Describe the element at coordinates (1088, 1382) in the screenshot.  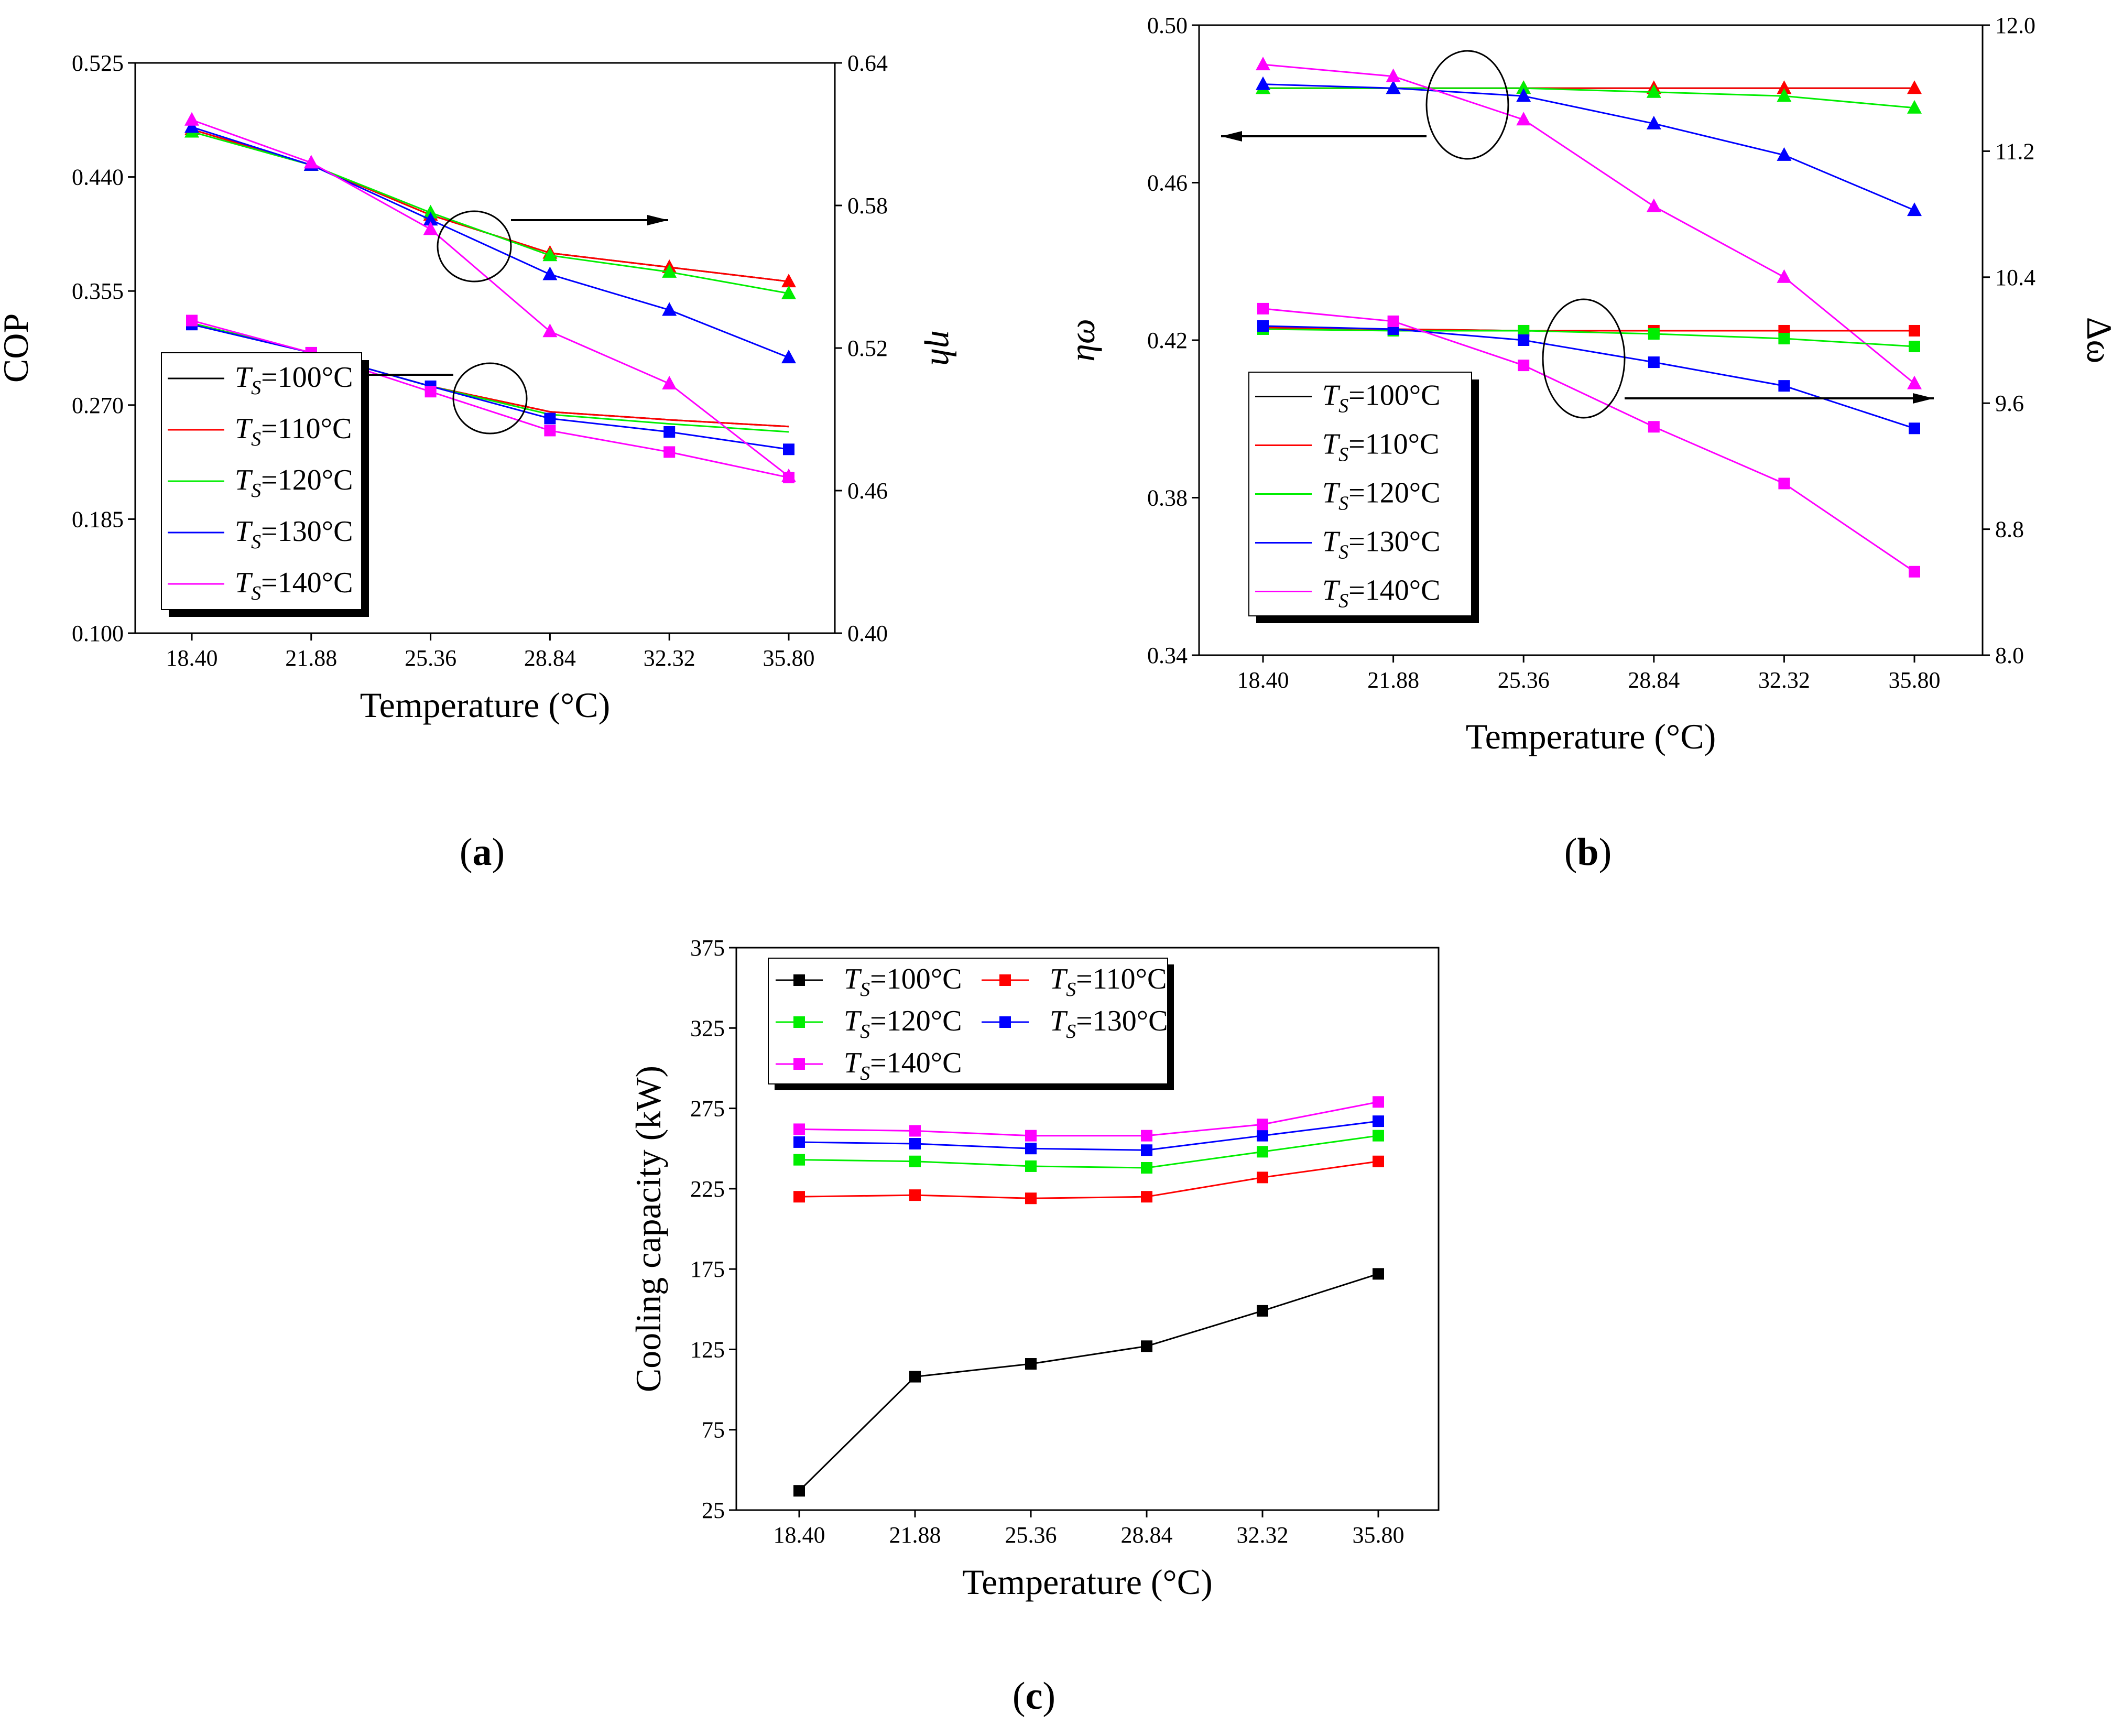
I see `series-line-100°C` at that location.